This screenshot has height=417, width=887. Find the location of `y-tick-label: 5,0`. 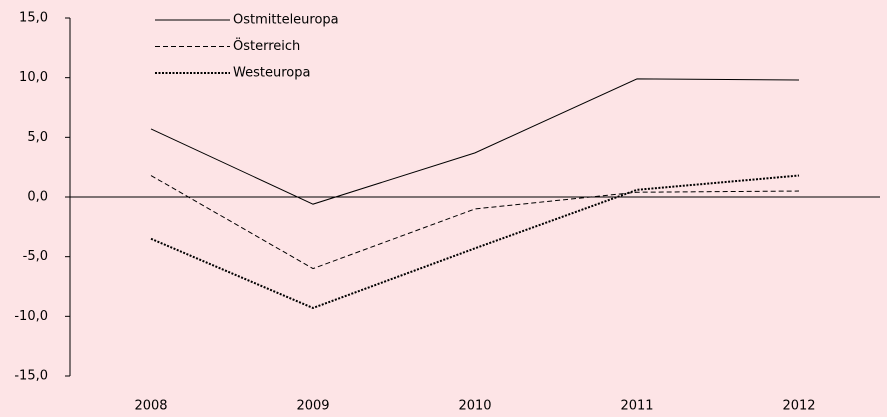

y-tick-label: 5,0 is located at coordinates (37, 137).